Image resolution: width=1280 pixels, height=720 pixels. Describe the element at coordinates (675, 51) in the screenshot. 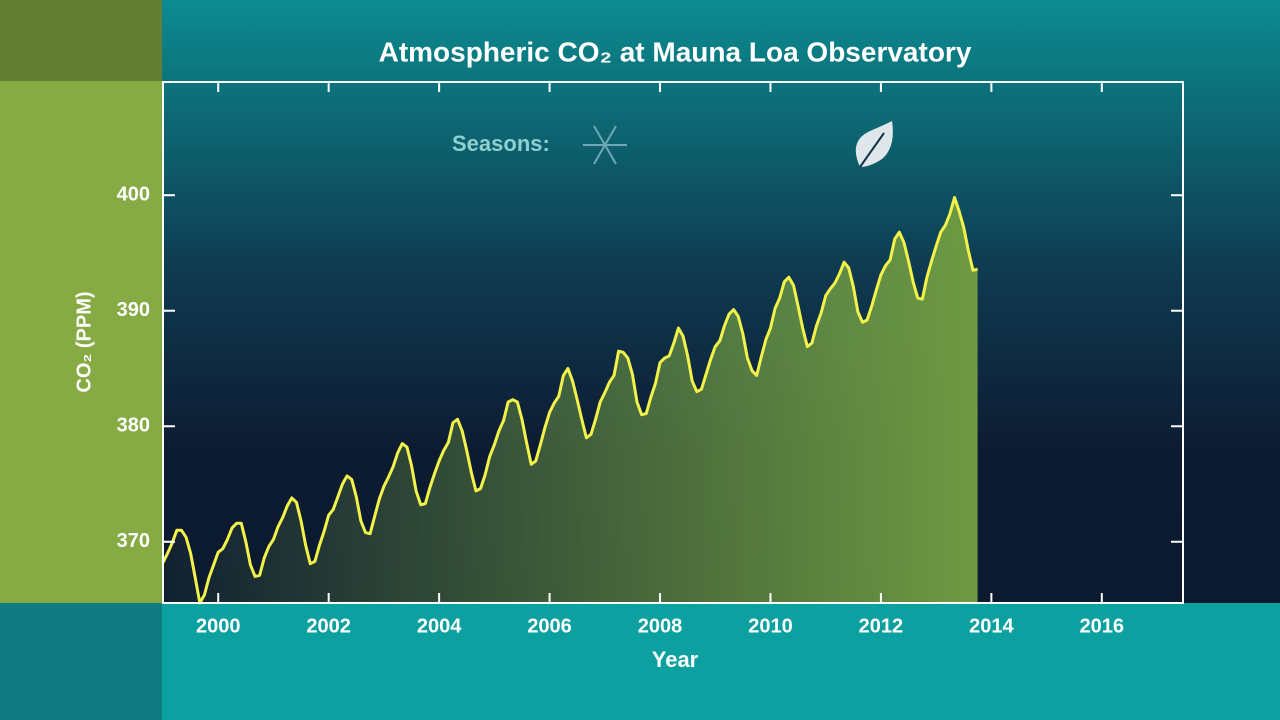

I see `chart-title: Atmospheric CO₂ at Mauna Loa Observatory` at that location.